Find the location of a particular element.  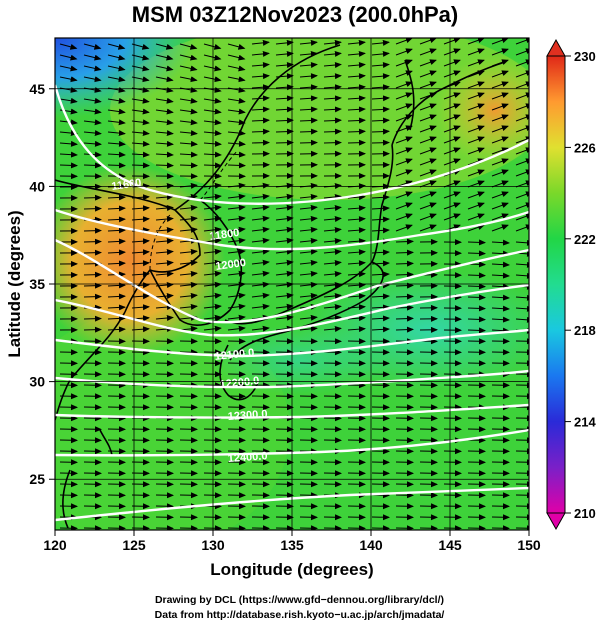

borders is located at coordinates (194, 210).